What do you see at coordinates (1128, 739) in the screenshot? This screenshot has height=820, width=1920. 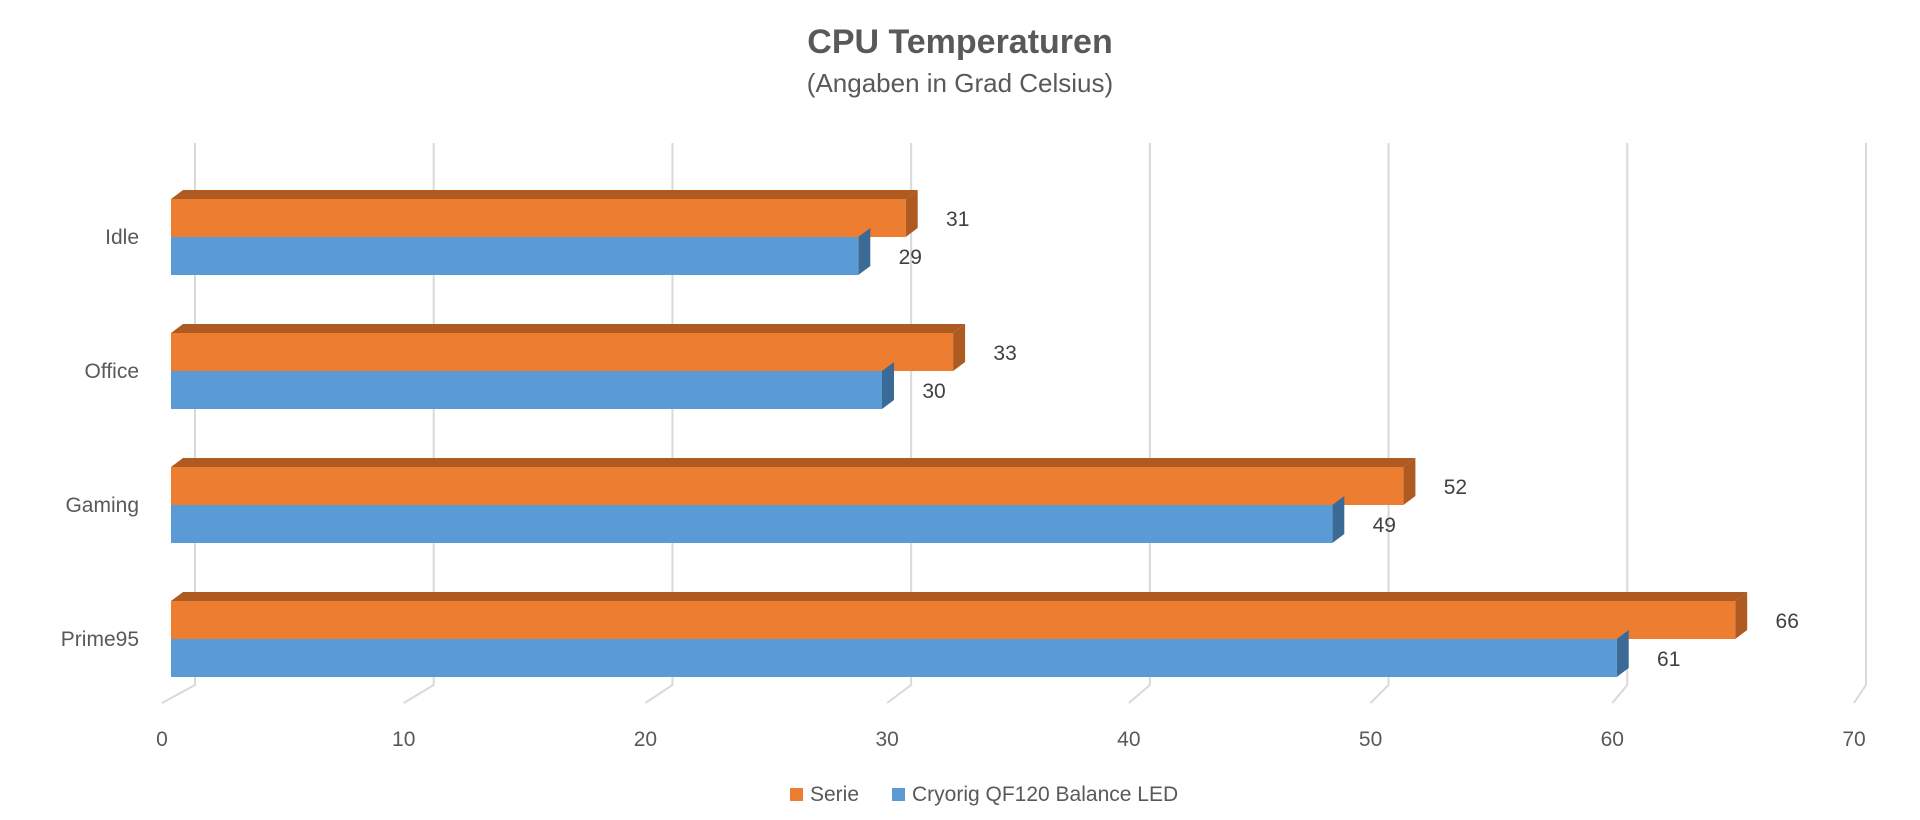 I see `x-tick-label: 40` at bounding box center [1128, 739].